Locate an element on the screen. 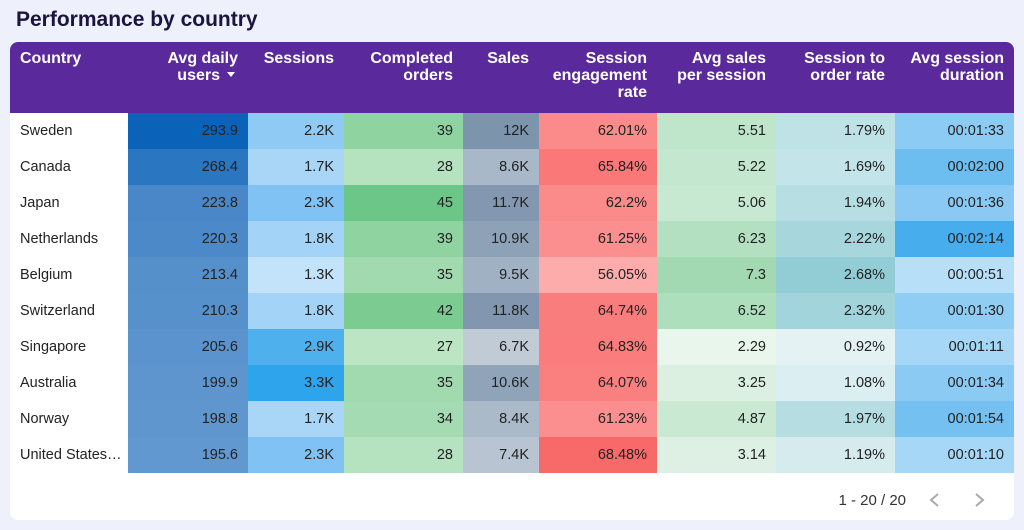  metric-cell: 11.7K is located at coordinates (501, 203).